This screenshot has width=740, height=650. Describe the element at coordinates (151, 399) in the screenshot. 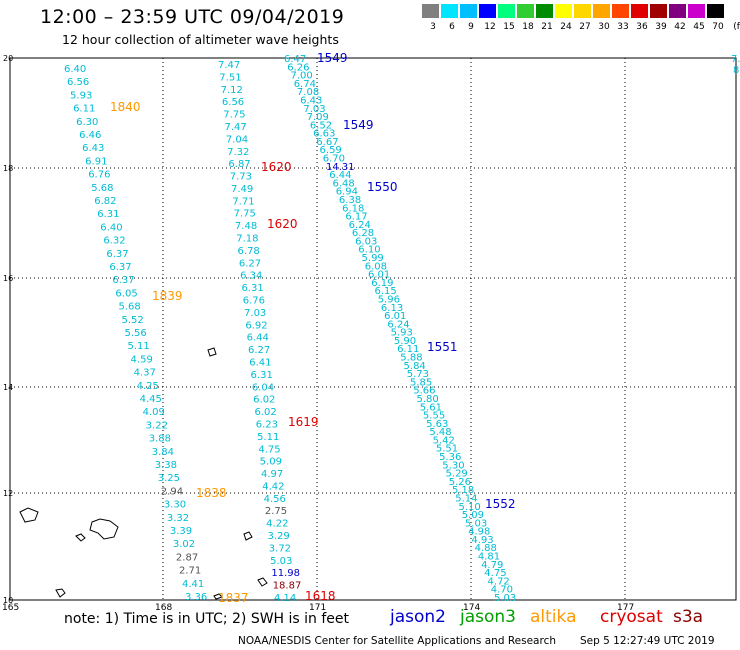

I see `wave-height-value: 4.45` at that location.